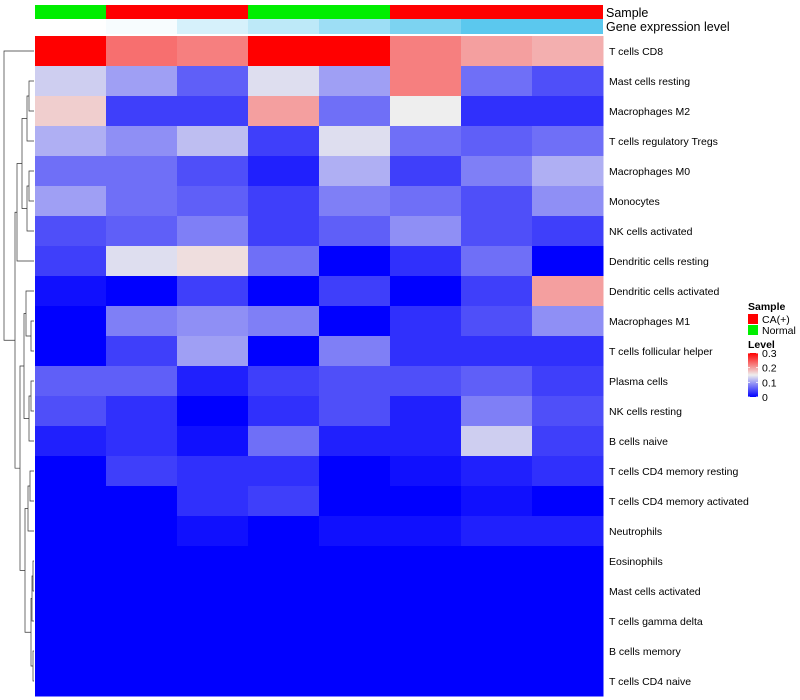 Image resolution: width=800 pixels, height=700 pixels. I want to click on row-label: Macrophages M1, so click(649, 322).